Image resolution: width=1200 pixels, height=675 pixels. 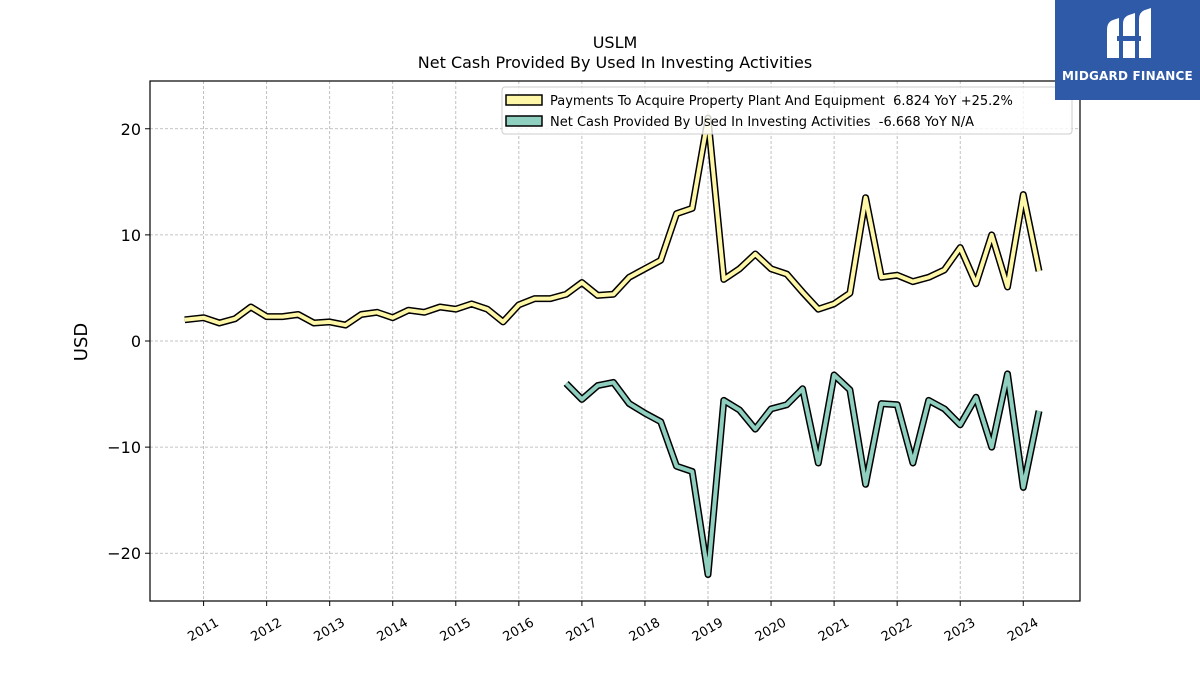 What do you see at coordinates (897, 630) in the screenshot?
I see `x-tick-label: 2022` at bounding box center [897, 630].